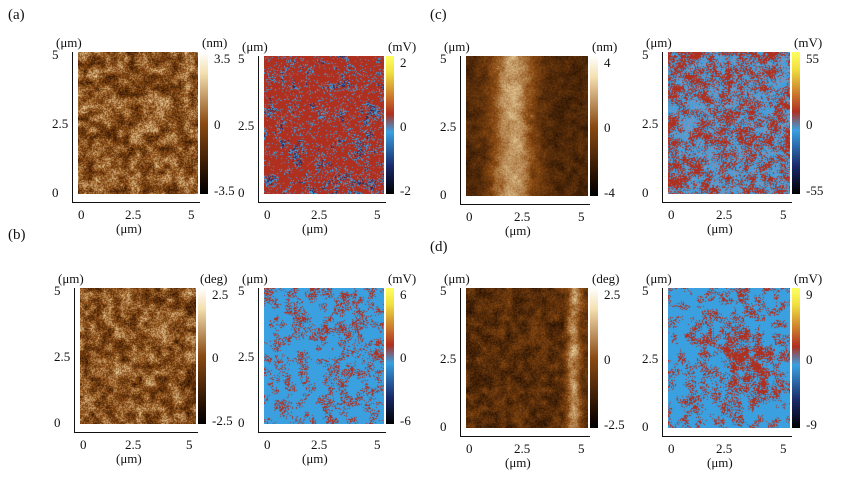 This screenshot has height=480, width=850. Describe the element at coordinates (609, 192) in the screenshot. I see `color-bar-tick-label: -4` at that location.